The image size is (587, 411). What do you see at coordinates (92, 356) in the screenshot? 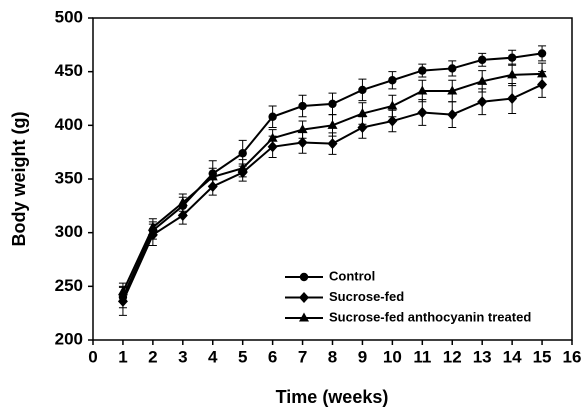
I see `x-tick-label: 0` at bounding box center [92, 356].